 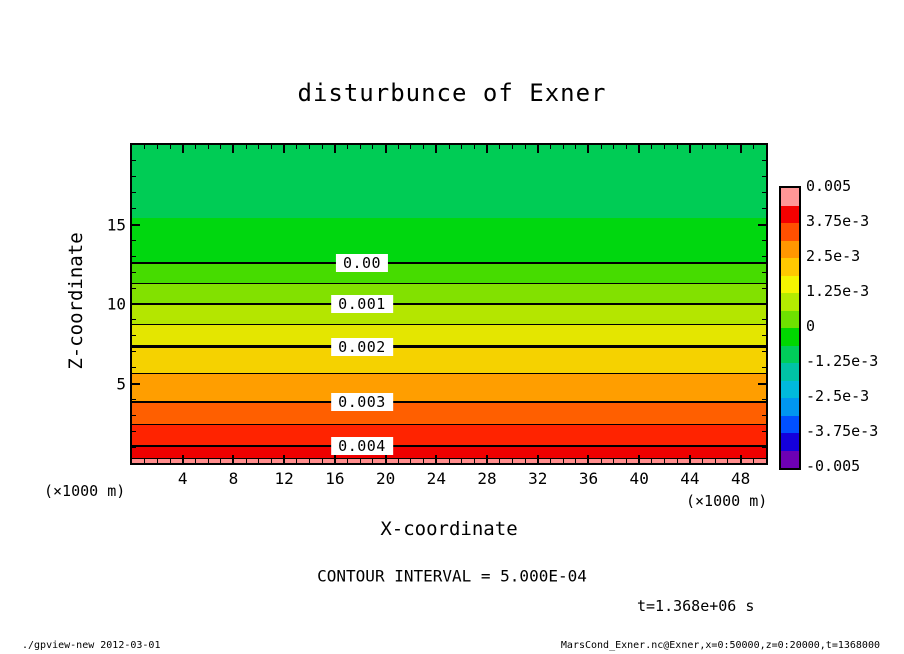 I want to click on contour-label: 0.003, so click(x=362, y=401).